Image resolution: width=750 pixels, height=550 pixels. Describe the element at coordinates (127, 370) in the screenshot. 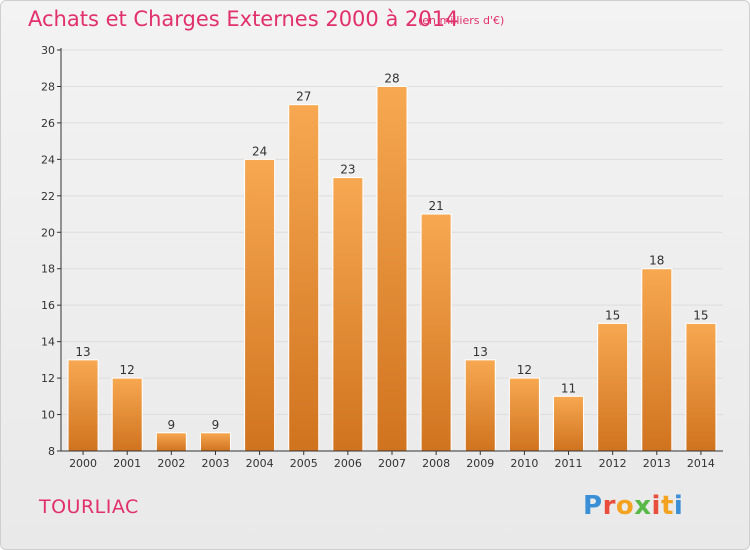

I see `data-label-2001: 12` at that location.